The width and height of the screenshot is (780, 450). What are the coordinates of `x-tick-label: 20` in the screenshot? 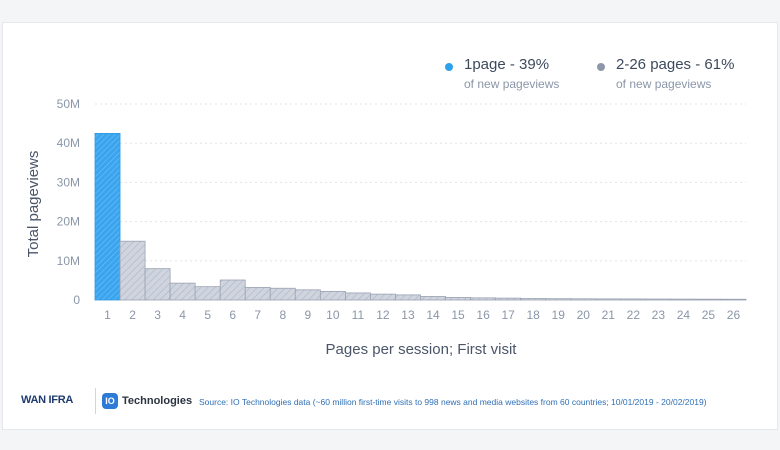 It's located at (584, 315).